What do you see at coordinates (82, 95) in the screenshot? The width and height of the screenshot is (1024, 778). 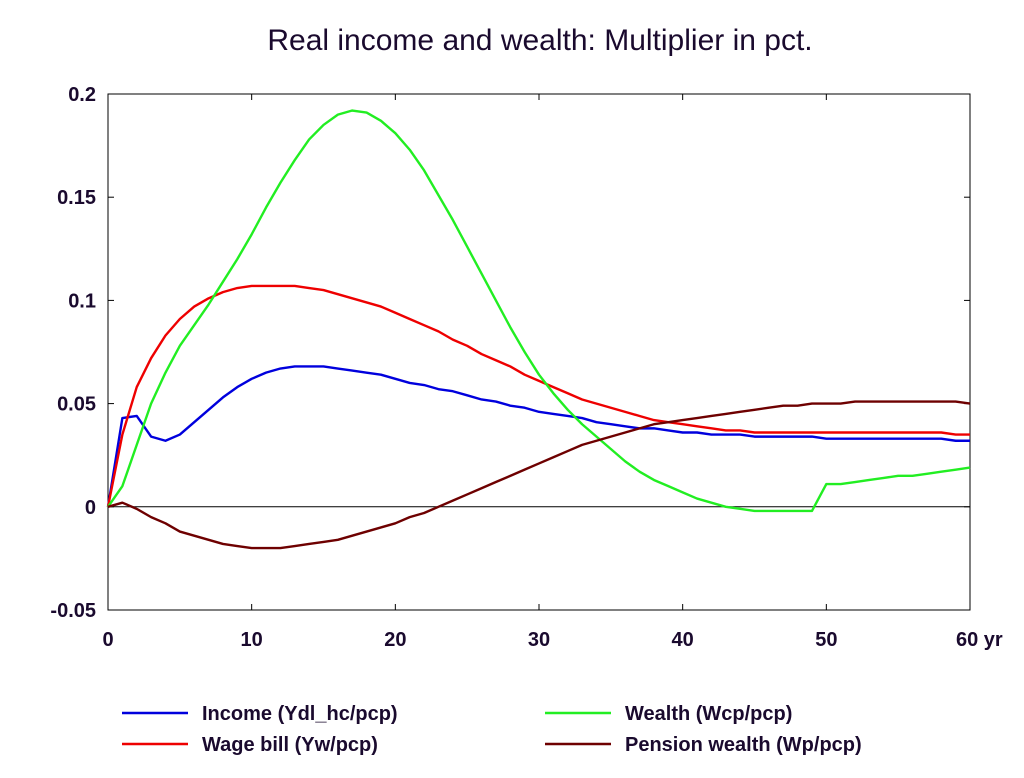 I see `y-tick-label: 0.2` at bounding box center [82, 95].